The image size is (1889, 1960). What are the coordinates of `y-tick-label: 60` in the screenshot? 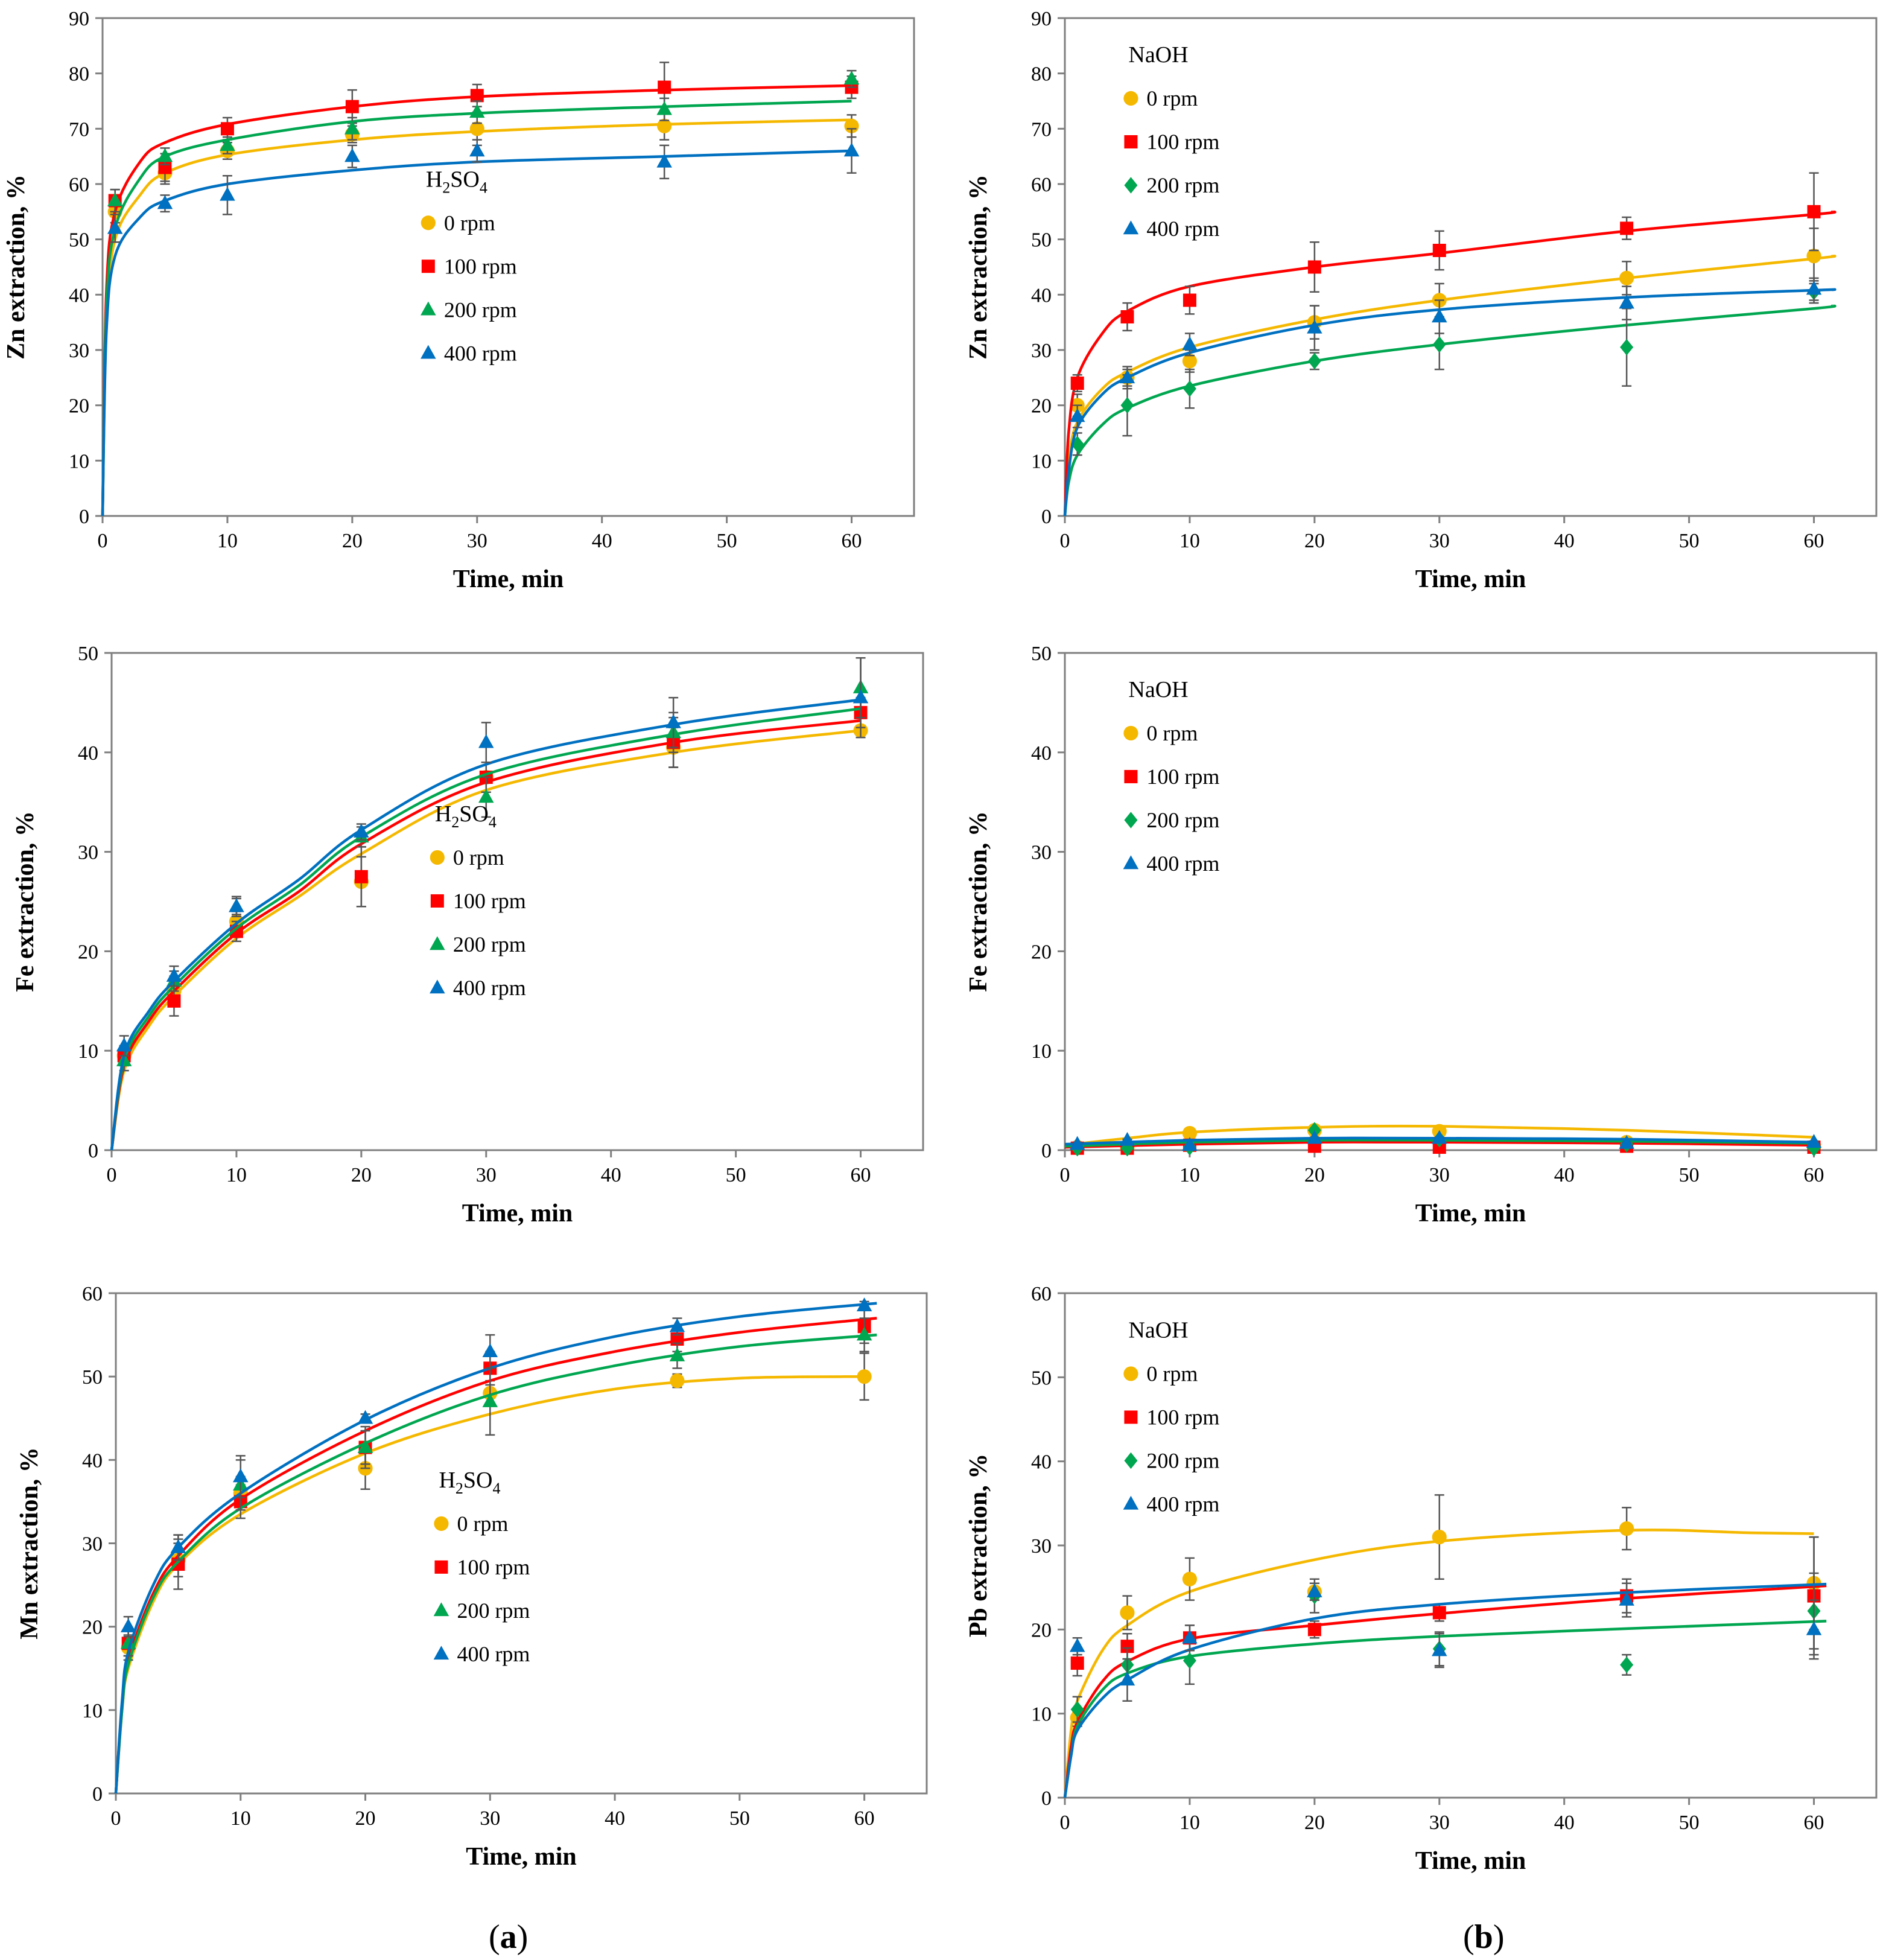 It's located at (1041, 185).